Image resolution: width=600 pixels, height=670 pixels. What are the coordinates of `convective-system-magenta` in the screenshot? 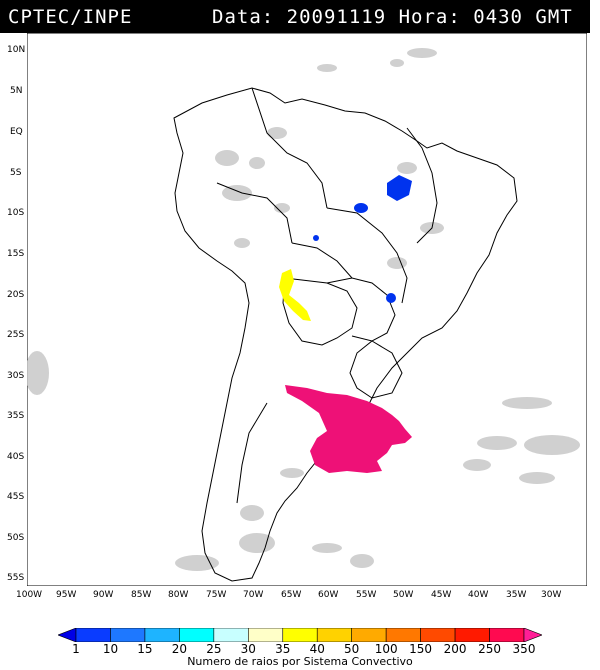 It's located at (348, 429).